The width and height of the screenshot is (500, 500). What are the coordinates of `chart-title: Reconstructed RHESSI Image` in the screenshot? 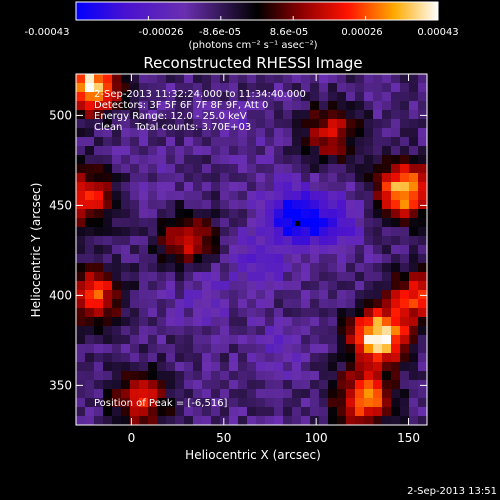 It's located at (252, 63).